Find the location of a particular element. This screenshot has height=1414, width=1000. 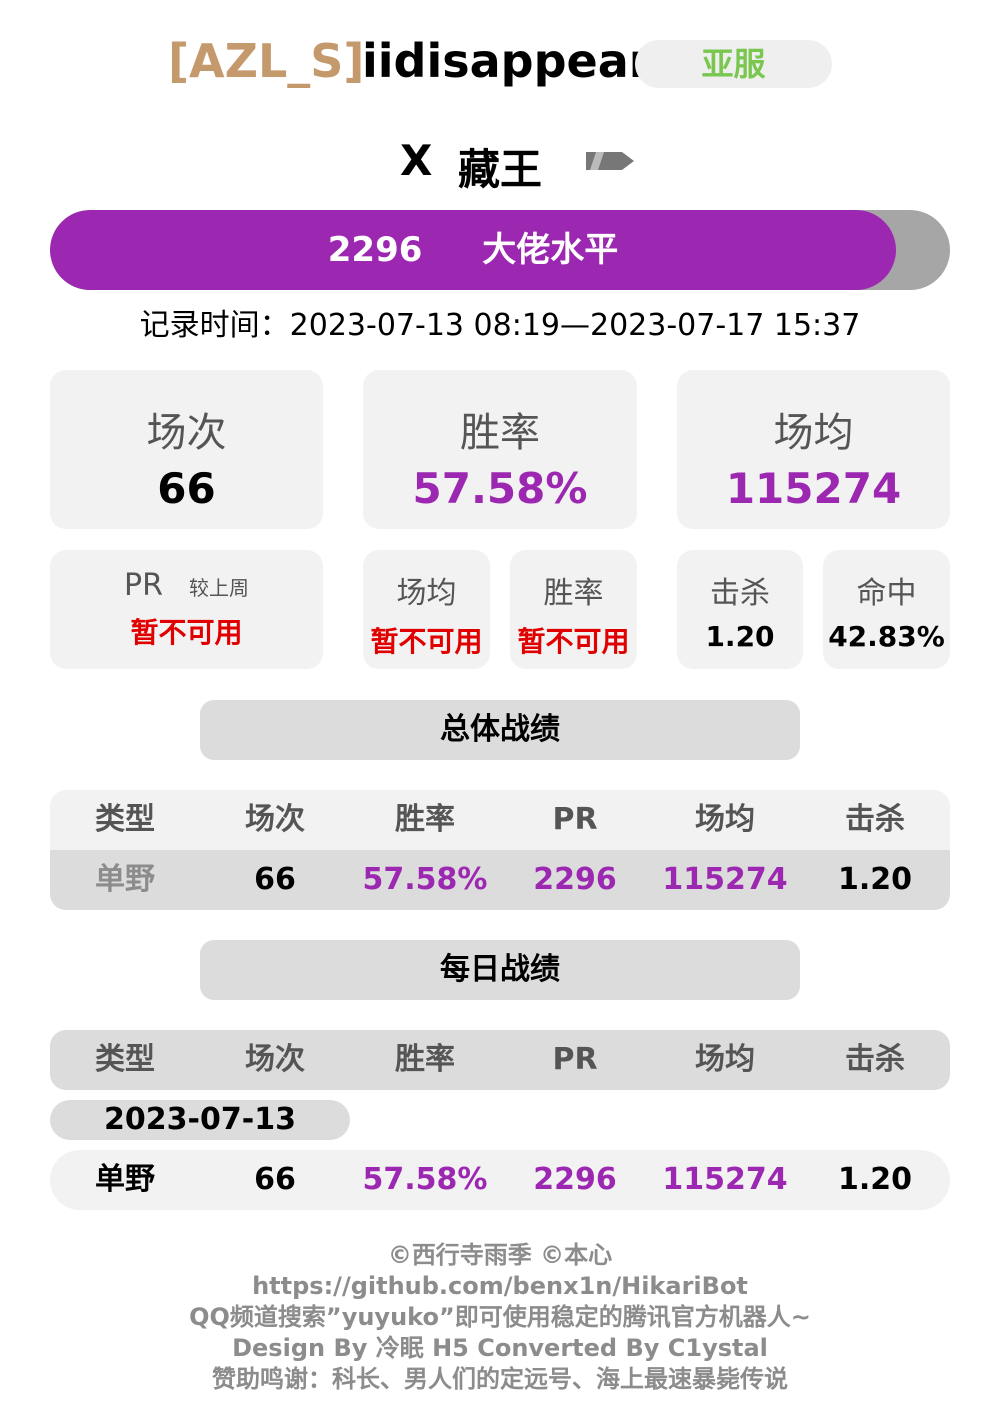

player-name: iidisappear is located at coordinates (507, 61).